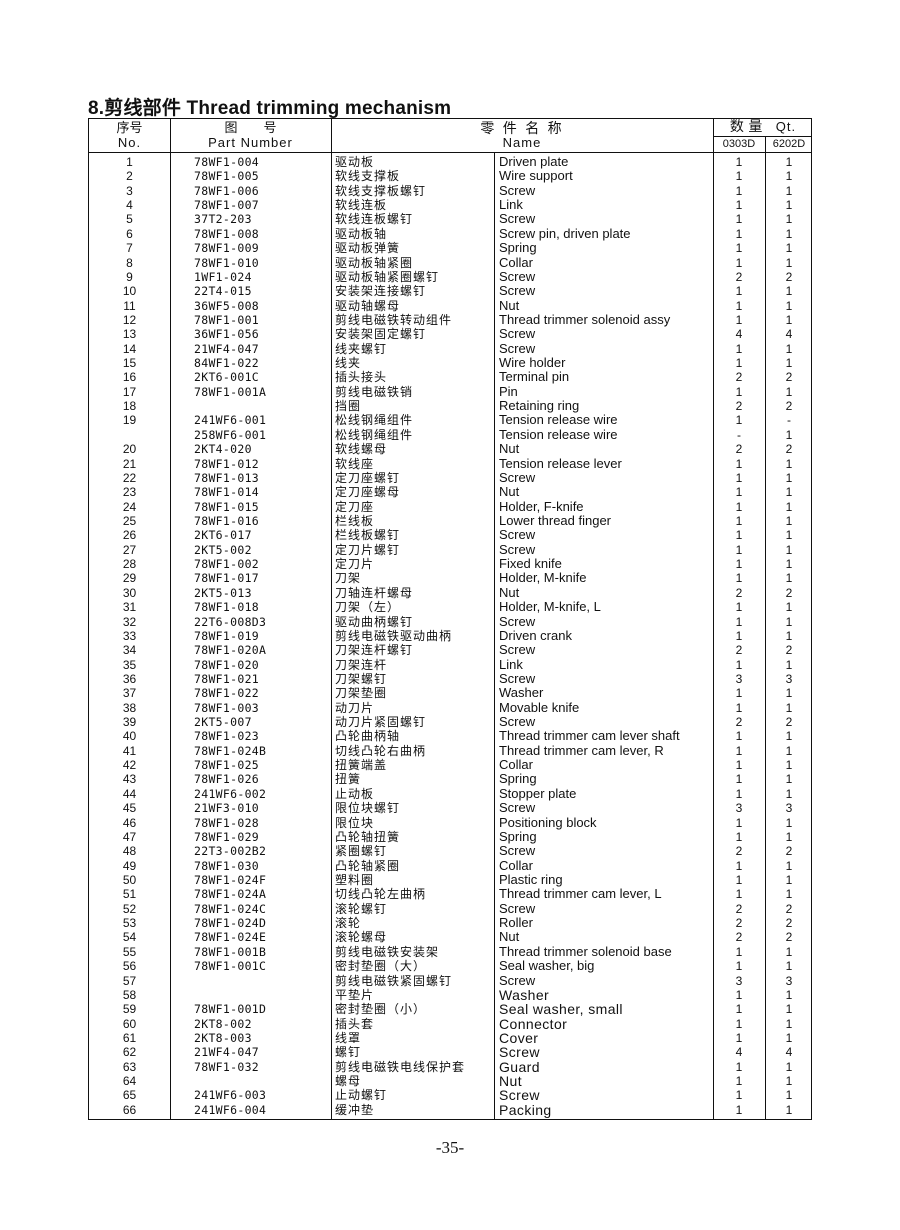  I want to click on table-row: 10 22T4-015 安装架连接螺钉 Screw 1 1, so click(450, 291).